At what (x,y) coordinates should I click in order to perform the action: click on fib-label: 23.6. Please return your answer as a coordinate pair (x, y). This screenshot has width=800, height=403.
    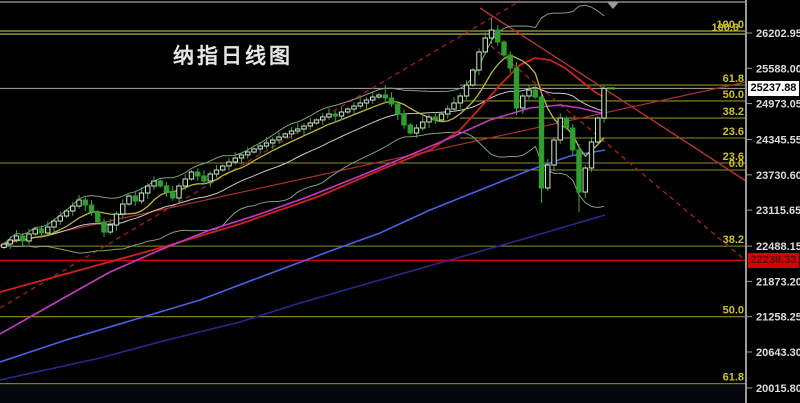
    Looking at the image, I should click on (733, 157).